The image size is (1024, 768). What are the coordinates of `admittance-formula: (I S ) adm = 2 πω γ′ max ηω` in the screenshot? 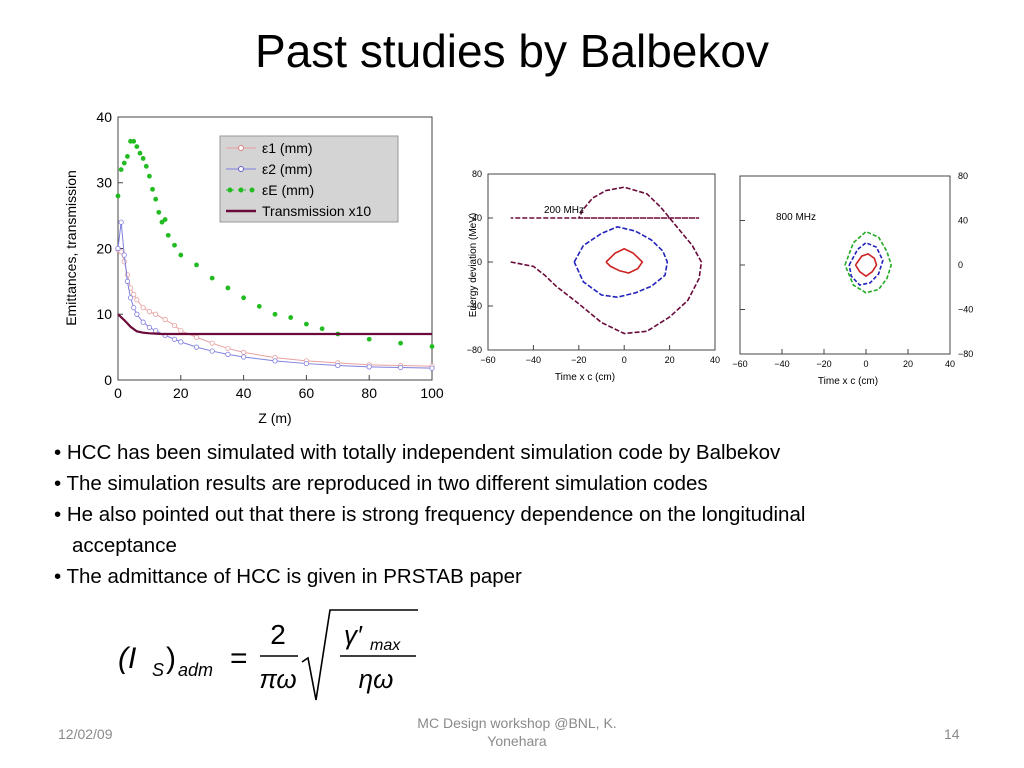 It's located at (268, 655).